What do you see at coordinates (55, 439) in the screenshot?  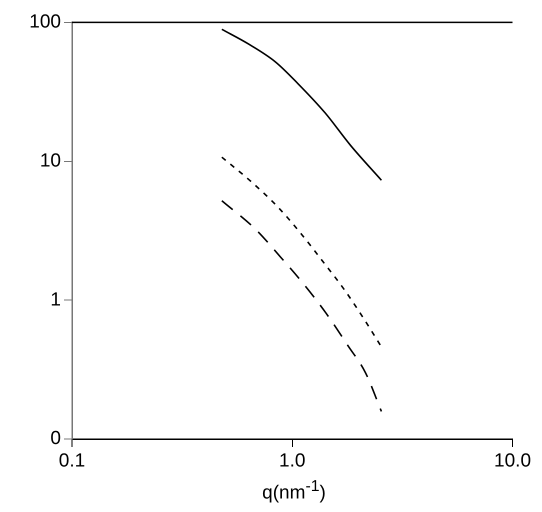 I see `y-tick-label: 0` at bounding box center [55, 439].